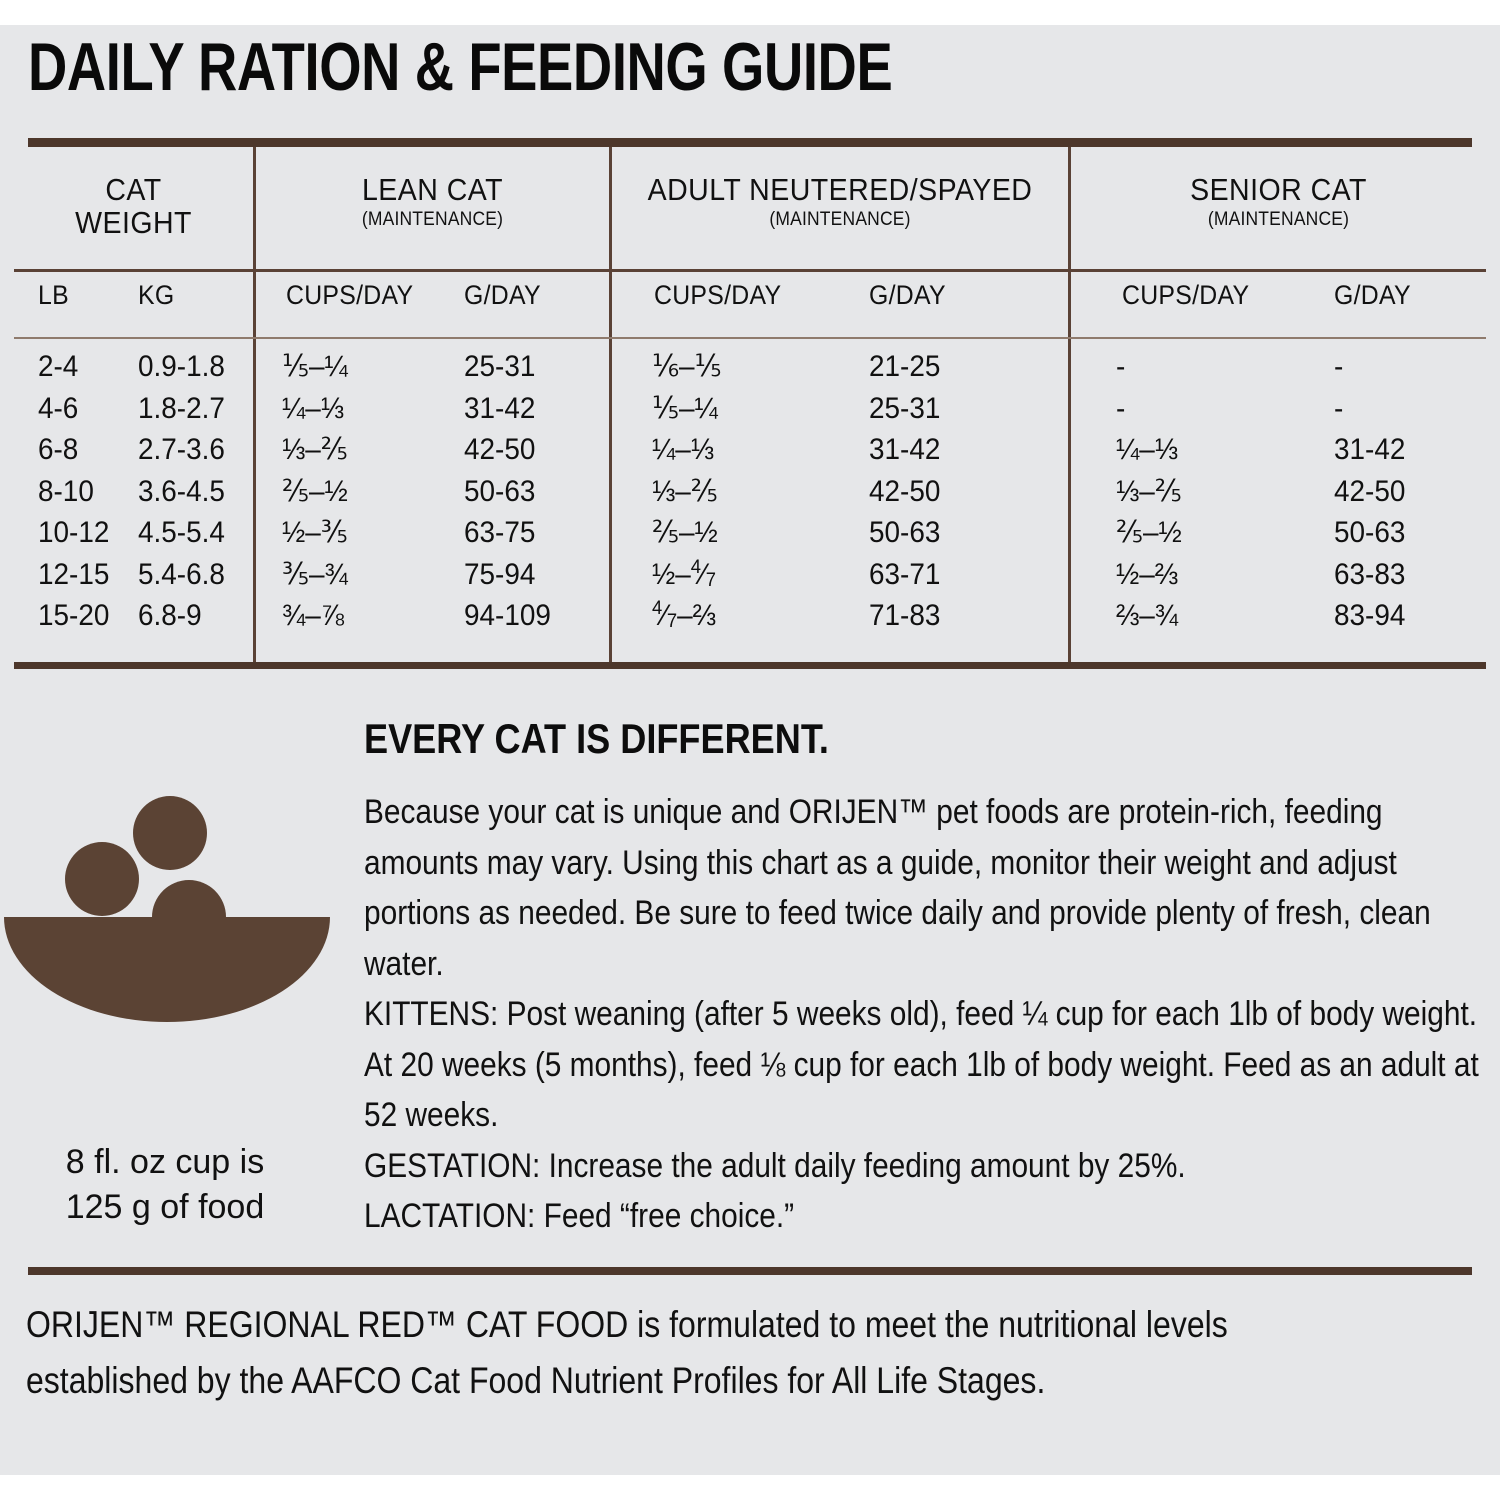 The height and width of the screenshot is (1500, 1500). I want to click on subheader-kg: KG, so click(156, 295).